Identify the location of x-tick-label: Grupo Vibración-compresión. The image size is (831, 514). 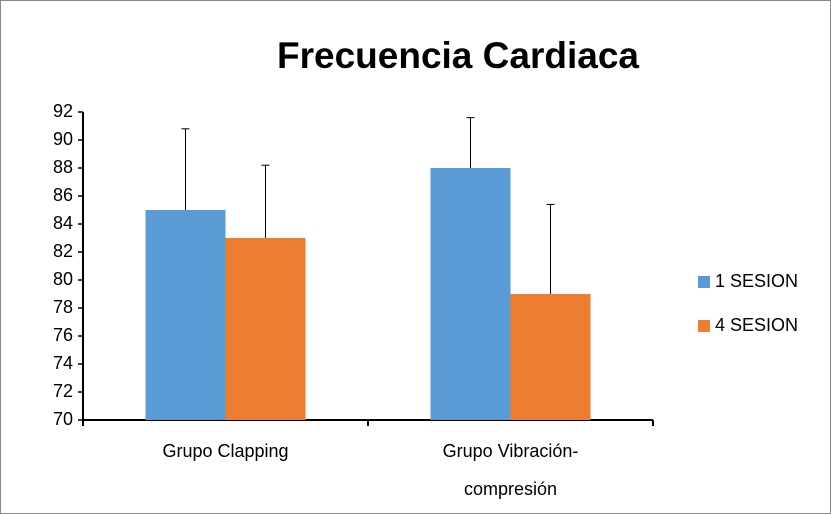
(510, 470).